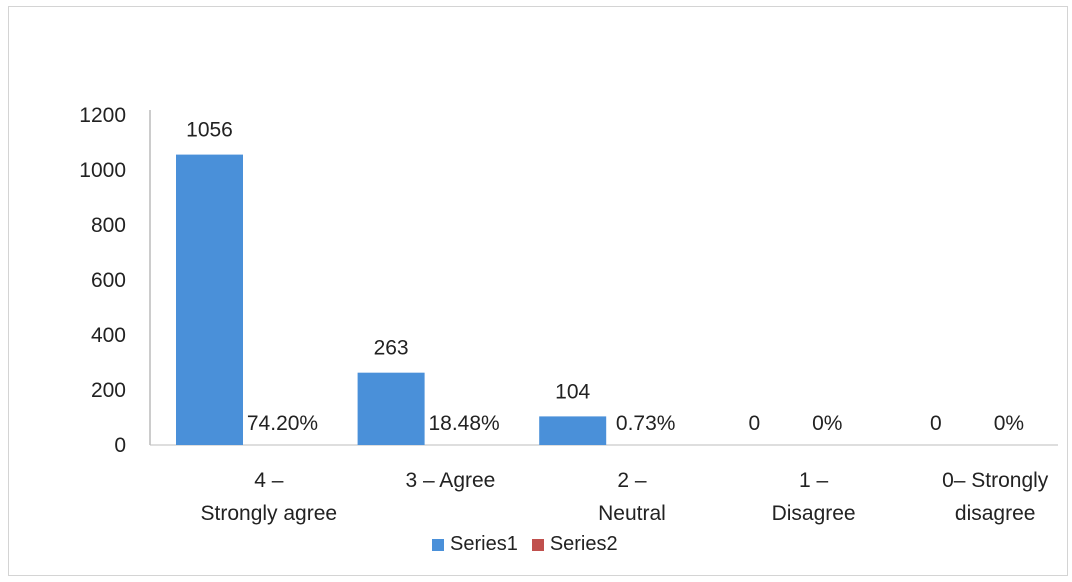  Describe the element at coordinates (754, 423) in the screenshot. I see `data-label-series1-3: 0` at that location.